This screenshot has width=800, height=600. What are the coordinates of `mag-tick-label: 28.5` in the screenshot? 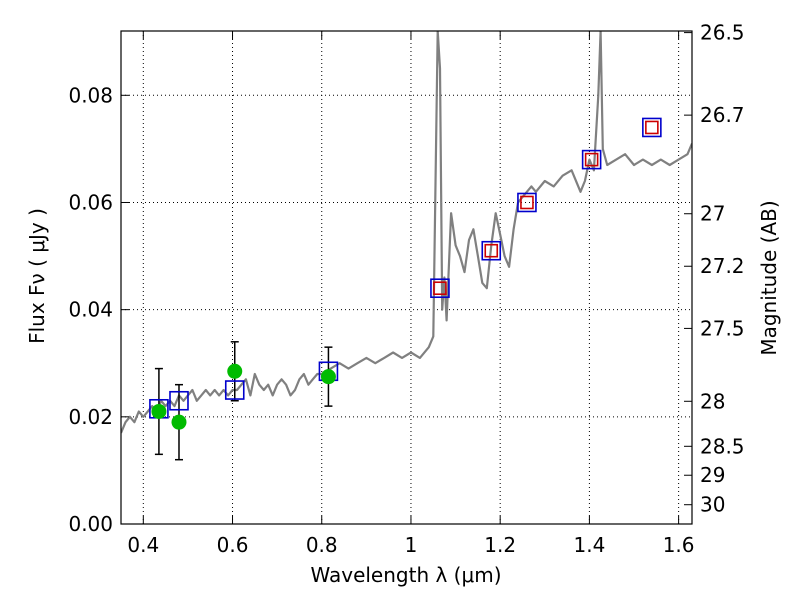 It's located at (722, 446).